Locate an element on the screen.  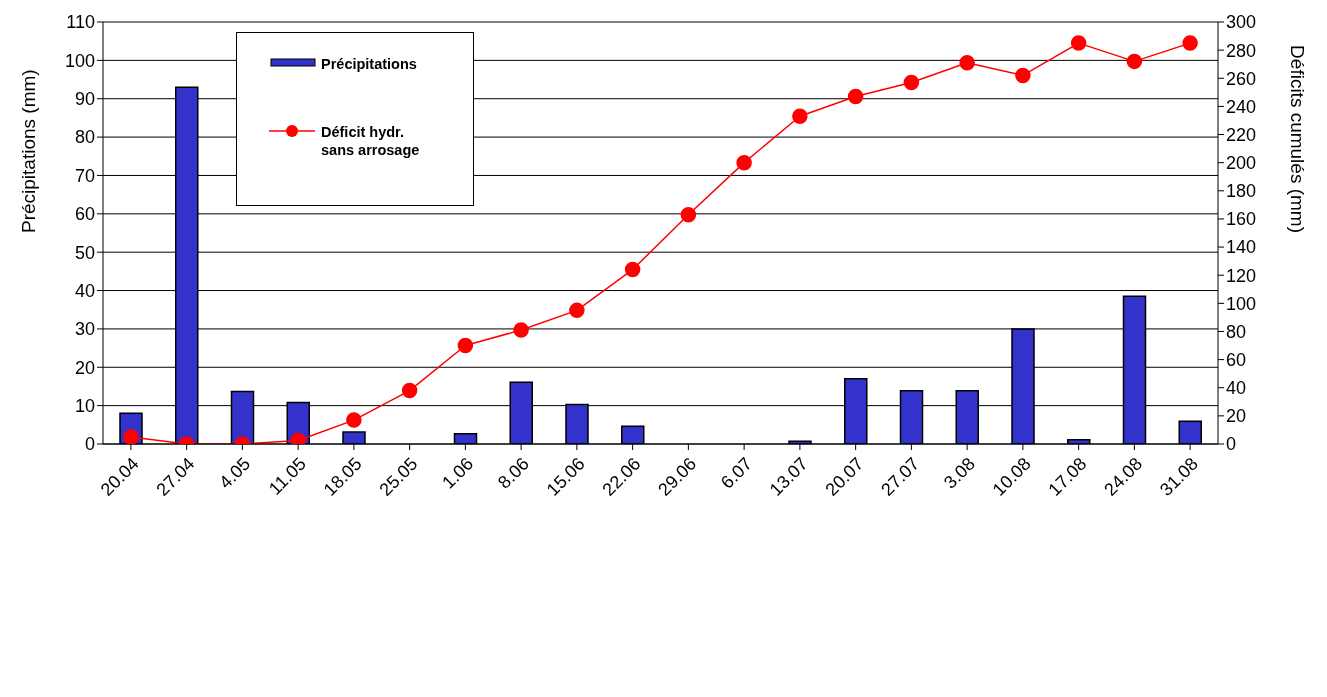
y-tick-label: 10 is located at coordinates (84, 406).